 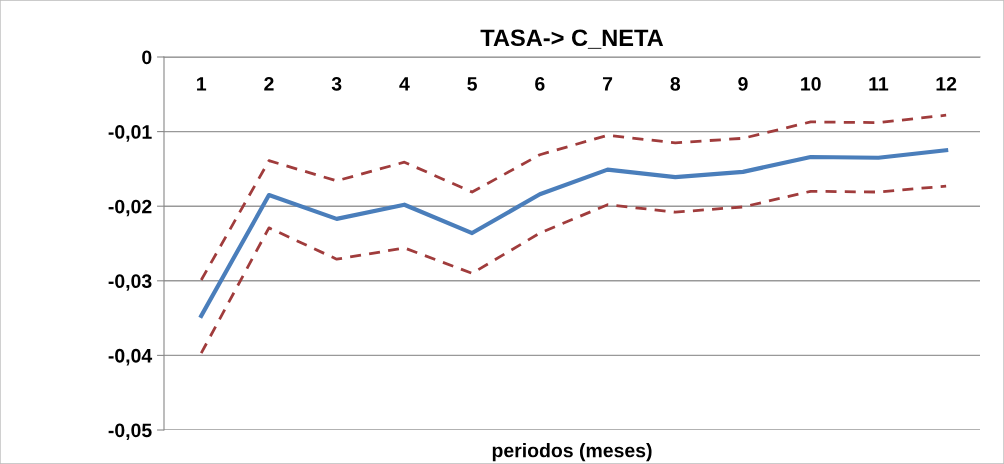 What do you see at coordinates (202, 84) in the screenshot?
I see `x-tick-label: 1` at bounding box center [202, 84].